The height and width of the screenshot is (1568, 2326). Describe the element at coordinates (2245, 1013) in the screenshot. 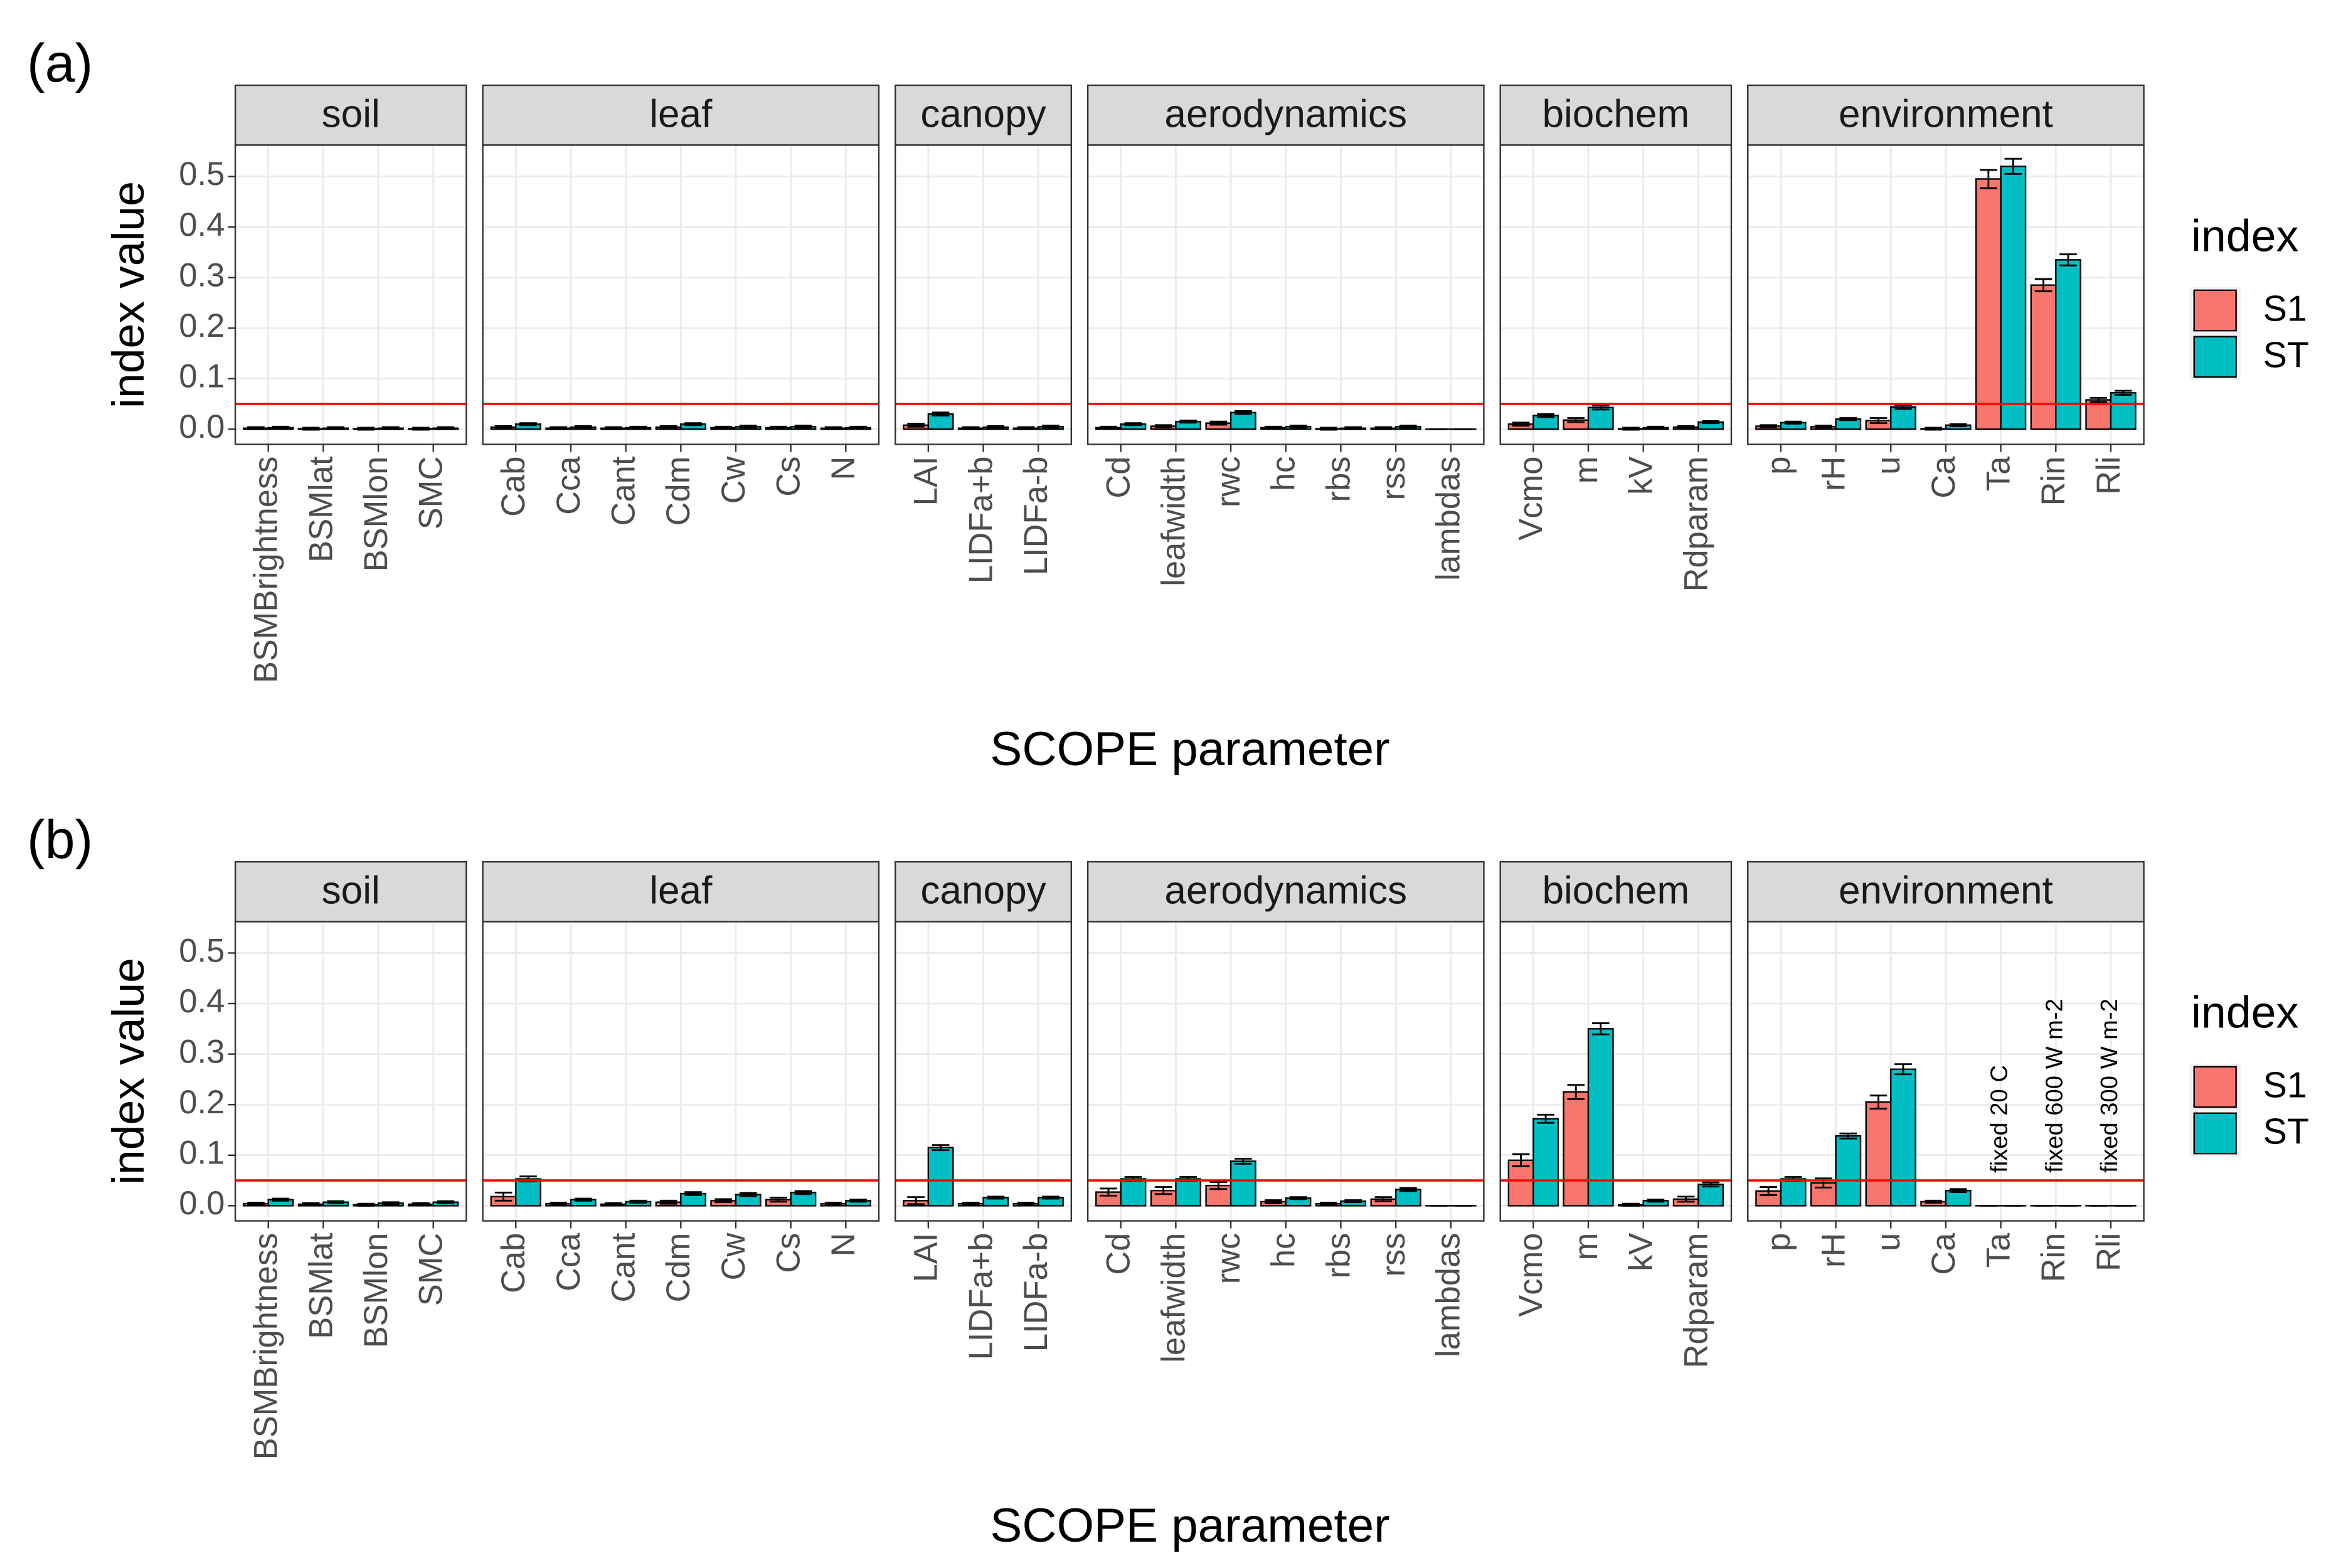

I see `legend-title: index` at that location.